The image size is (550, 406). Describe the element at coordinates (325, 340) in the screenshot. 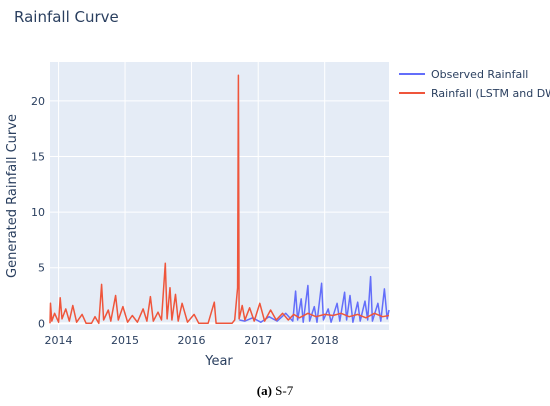

I see `x-tick-label: 2018` at that location.